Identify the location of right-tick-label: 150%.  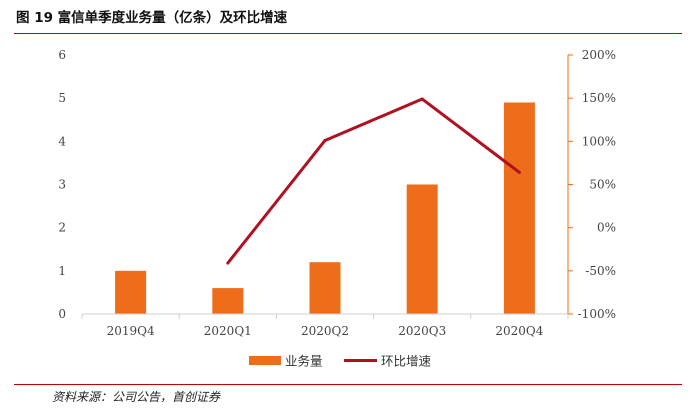
(599, 98).